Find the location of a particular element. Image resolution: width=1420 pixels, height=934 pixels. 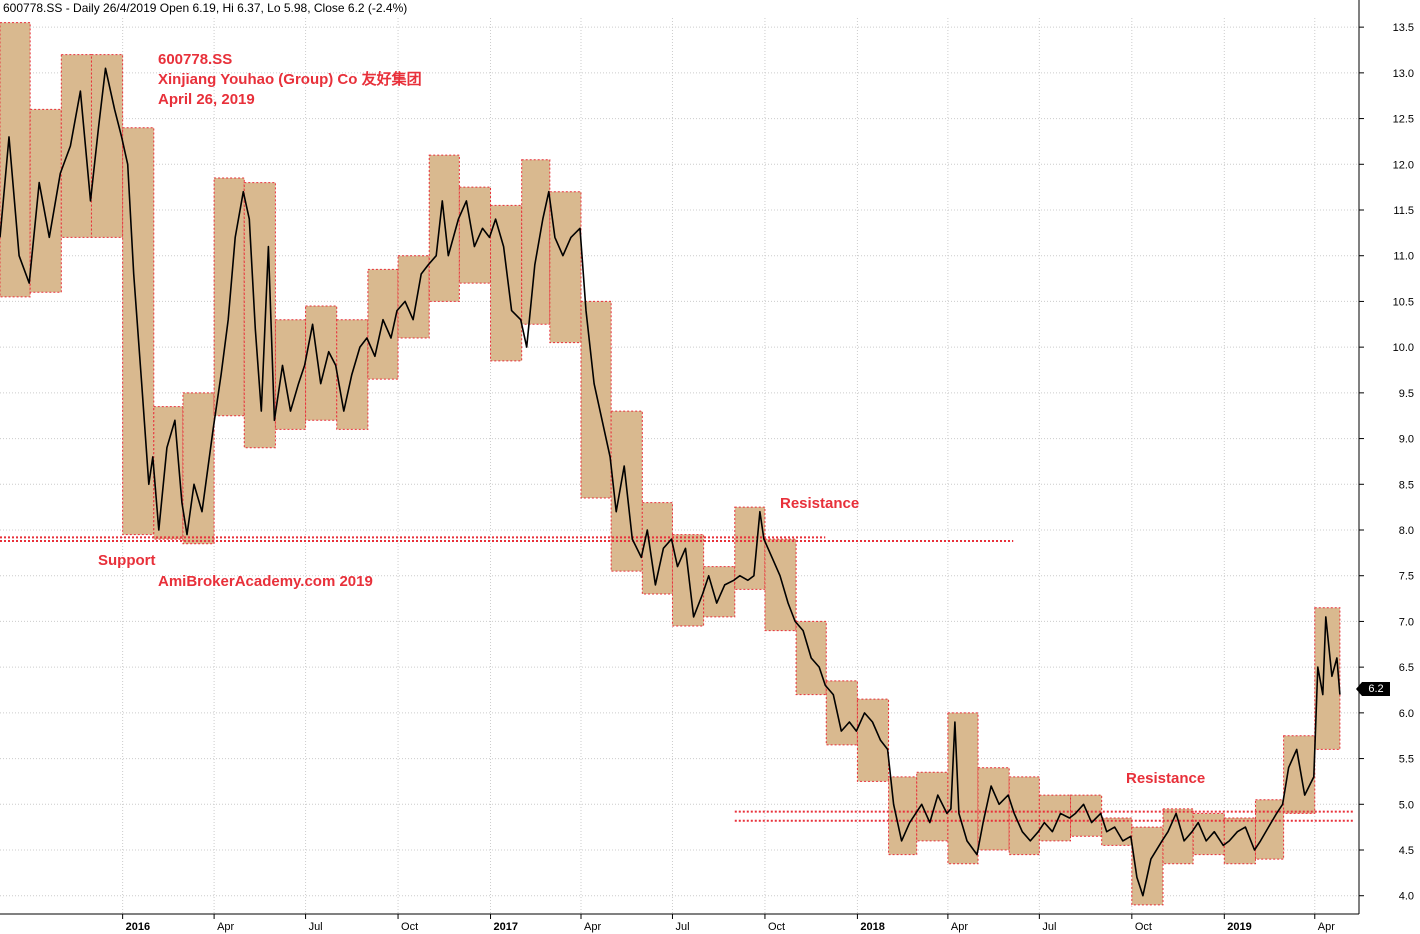

ticker-label: 600778.SS is located at coordinates (195, 59).